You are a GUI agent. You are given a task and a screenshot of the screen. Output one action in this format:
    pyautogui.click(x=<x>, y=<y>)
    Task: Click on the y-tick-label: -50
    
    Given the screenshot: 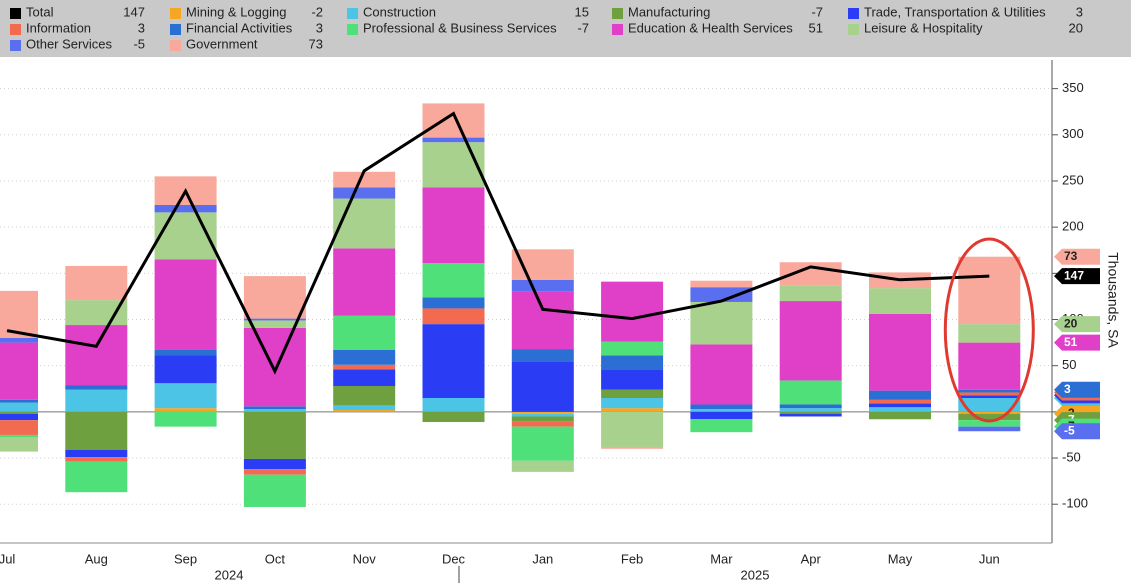 What is the action you would take?
    pyautogui.click(x=1071, y=456)
    